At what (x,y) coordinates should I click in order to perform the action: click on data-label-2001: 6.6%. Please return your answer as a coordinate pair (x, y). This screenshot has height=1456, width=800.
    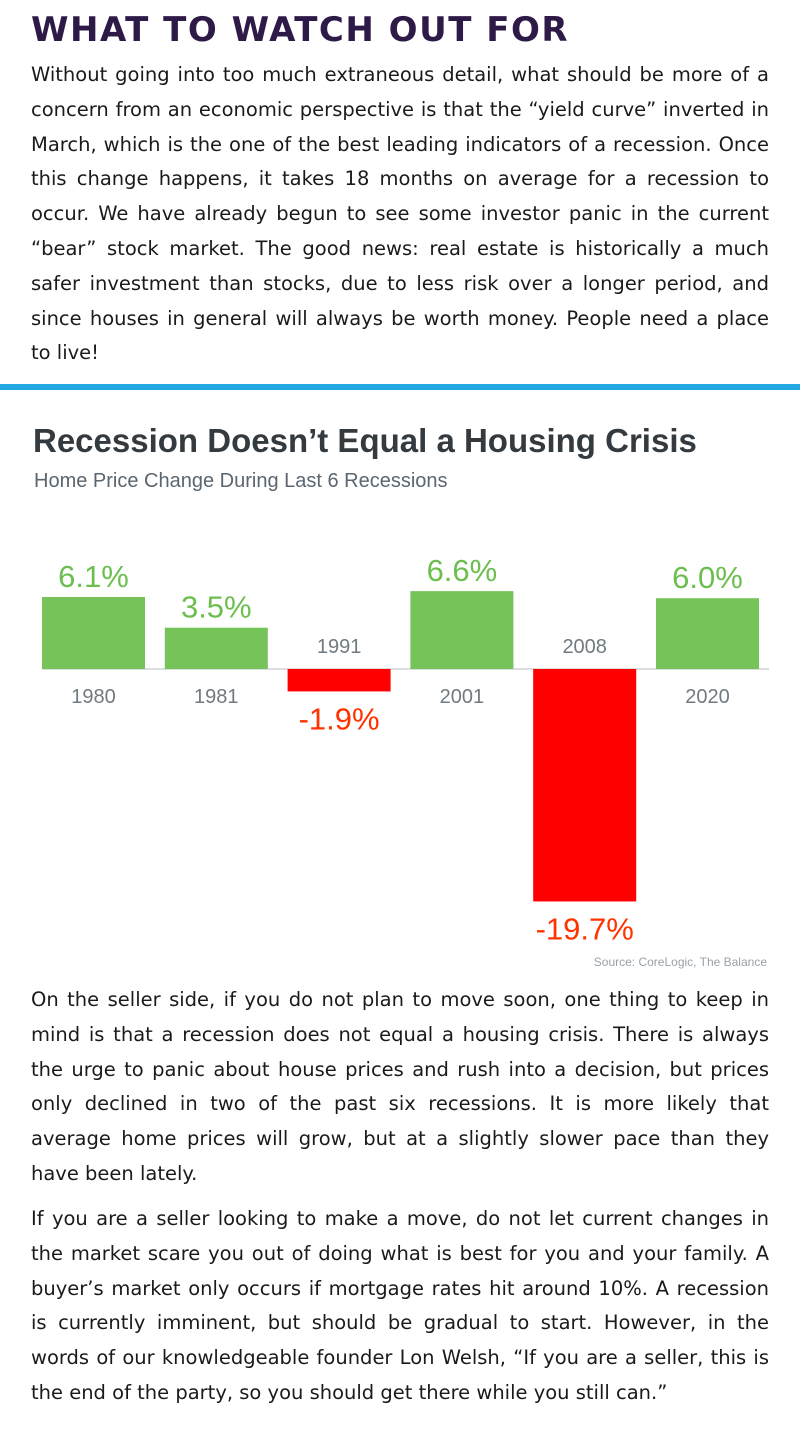
    Looking at the image, I should click on (462, 570).